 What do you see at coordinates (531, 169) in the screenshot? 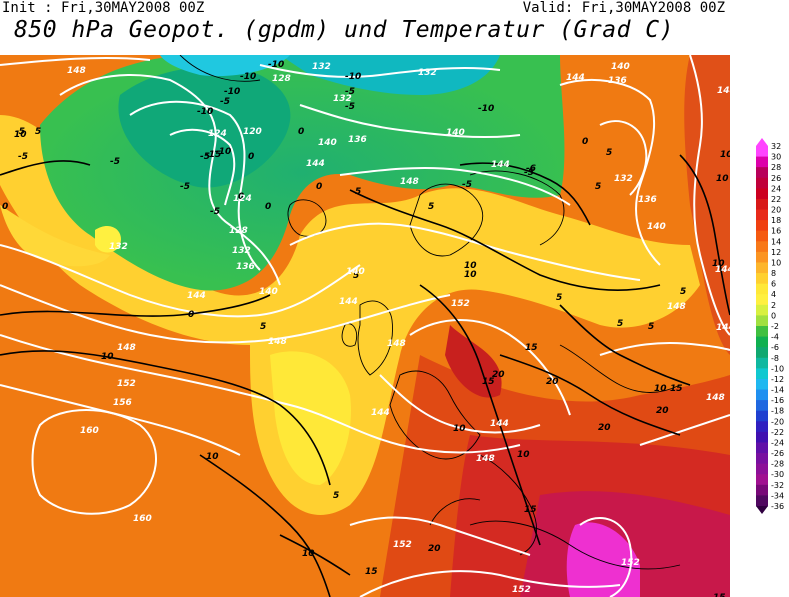
I see `temperature-contour-label: -6` at bounding box center [531, 169].